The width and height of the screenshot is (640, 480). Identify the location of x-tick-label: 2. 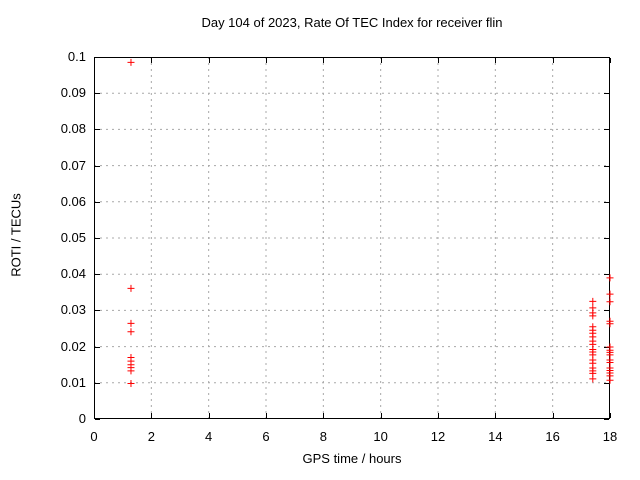
(151, 436).